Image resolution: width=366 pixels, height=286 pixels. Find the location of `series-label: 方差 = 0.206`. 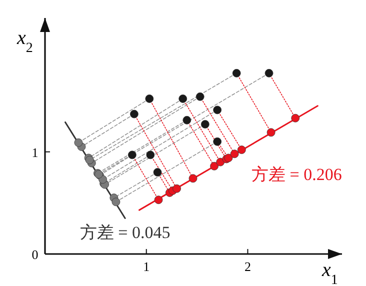

series-label: 方差 = 0.206 is located at coordinates (297, 174).